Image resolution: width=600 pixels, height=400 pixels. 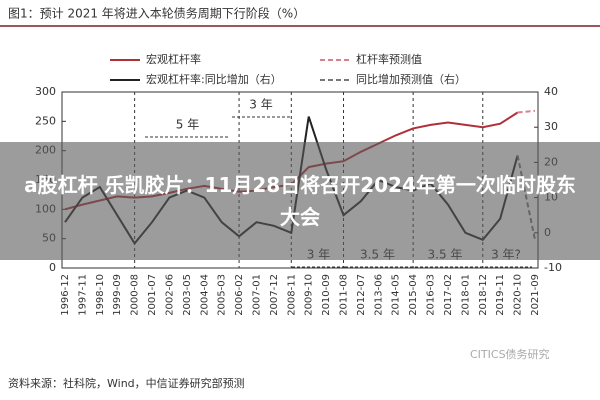 What do you see at coordinates (187, 125) in the screenshot?
I see `annotation: 5 年` at bounding box center [187, 125].